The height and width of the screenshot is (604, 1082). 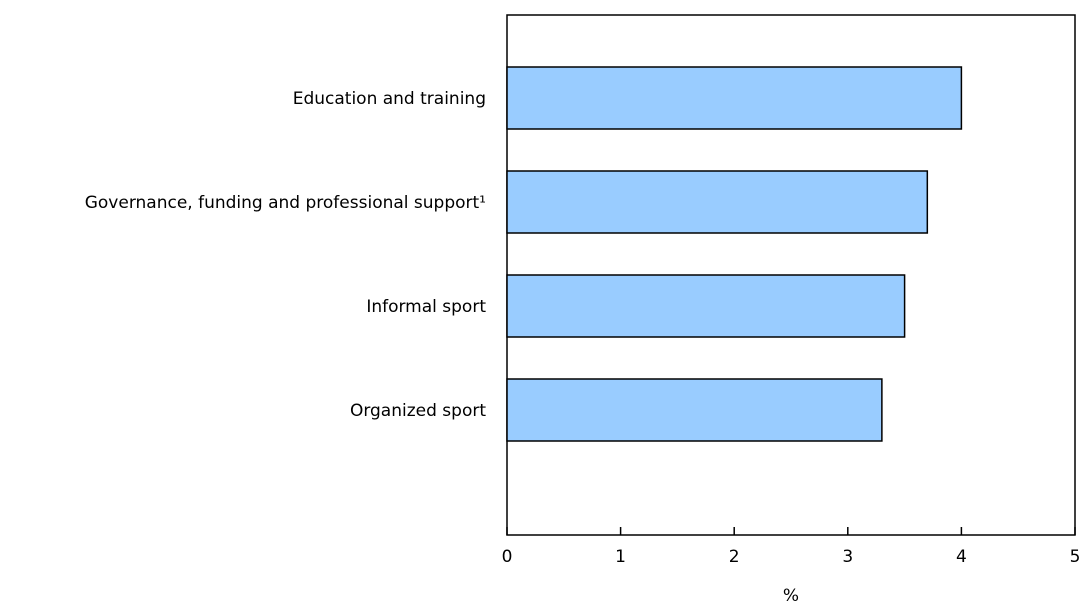 What do you see at coordinates (426, 307) in the screenshot?
I see `category-label: Informal sport` at bounding box center [426, 307].